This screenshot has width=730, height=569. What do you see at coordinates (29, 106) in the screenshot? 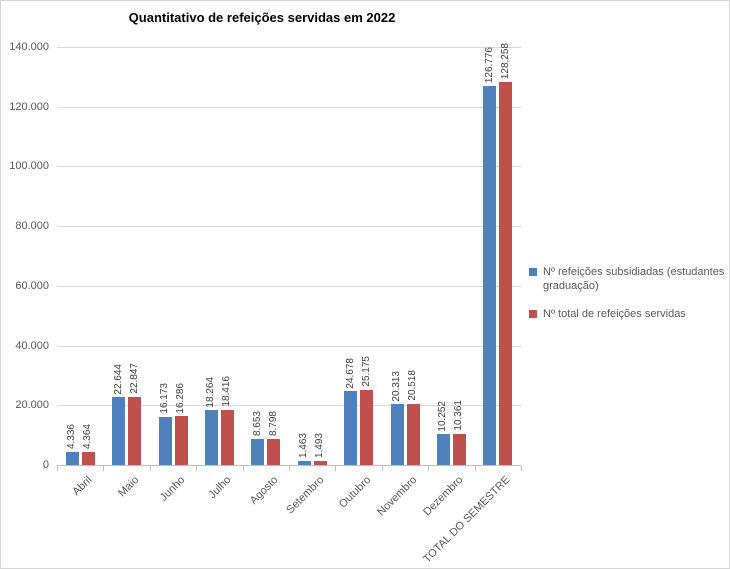
I see `y-tick-label: 120.000` at bounding box center [29, 106].